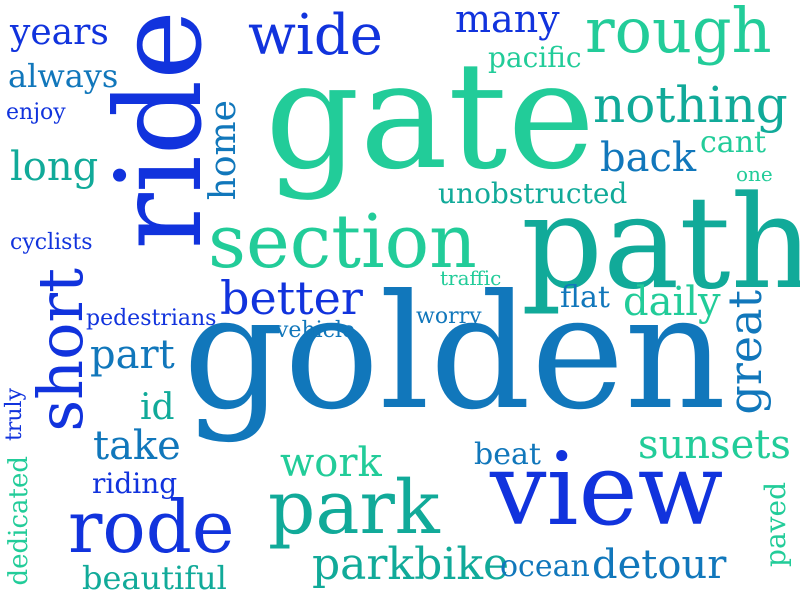 This screenshot has width=800, height=600. I want to click on word-path: path, so click(660, 243).